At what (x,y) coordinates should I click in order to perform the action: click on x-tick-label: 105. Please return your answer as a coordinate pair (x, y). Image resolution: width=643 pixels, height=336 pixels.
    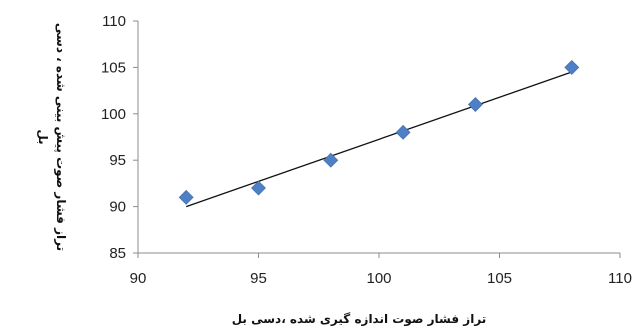
    Looking at the image, I should click on (499, 278).